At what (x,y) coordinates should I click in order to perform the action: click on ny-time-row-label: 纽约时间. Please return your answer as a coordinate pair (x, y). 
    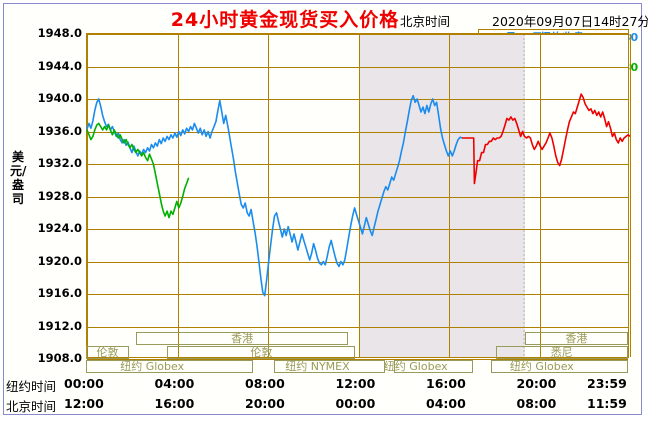
    Looking at the image, I should click on (31, 386).